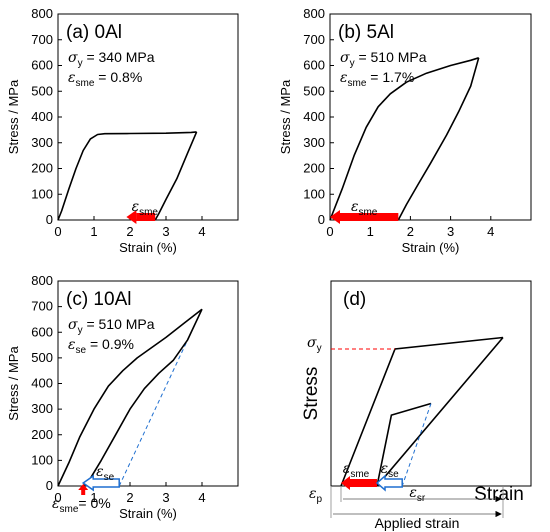  Describe the element at coordinates (440, 411) in the screenshot. I see `outer-unloading-curve` at that location.